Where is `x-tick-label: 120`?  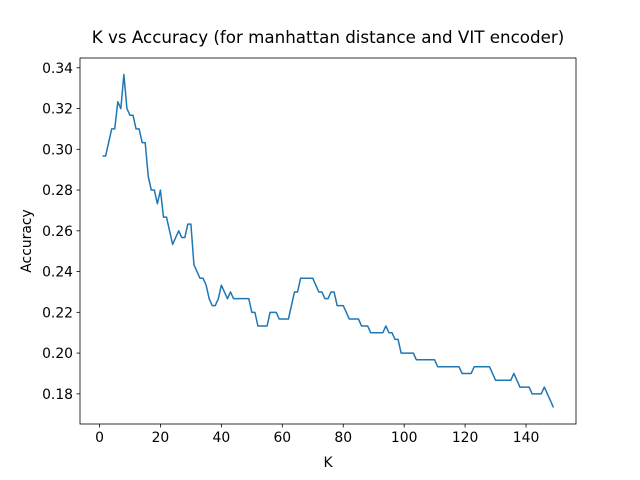 x-tick-label: 120 is located at coordinates (465, 438).